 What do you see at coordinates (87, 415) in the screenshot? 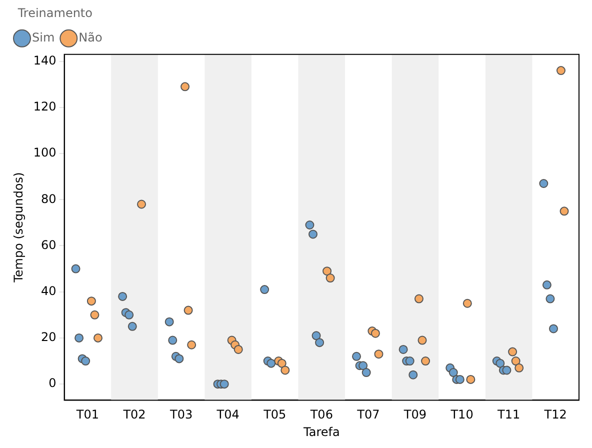
I see `x-tick-label: T01` at bounding box center [87, 415].